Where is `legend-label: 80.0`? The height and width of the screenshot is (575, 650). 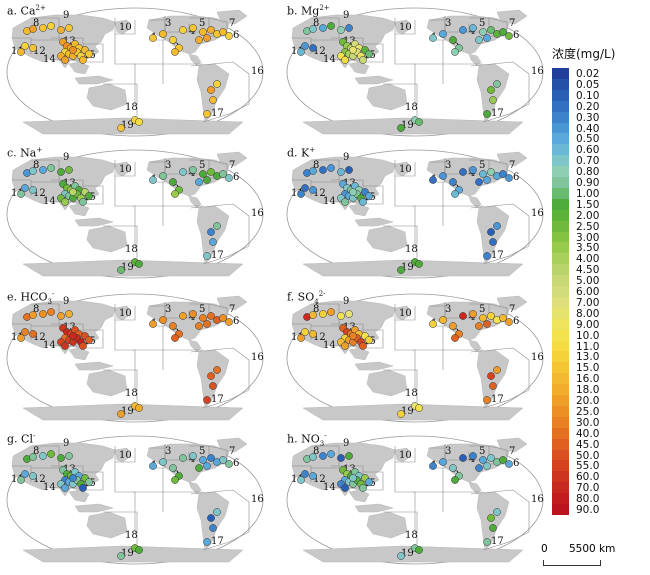
legend-label: 80.0 is located at coordinates (588, 499).